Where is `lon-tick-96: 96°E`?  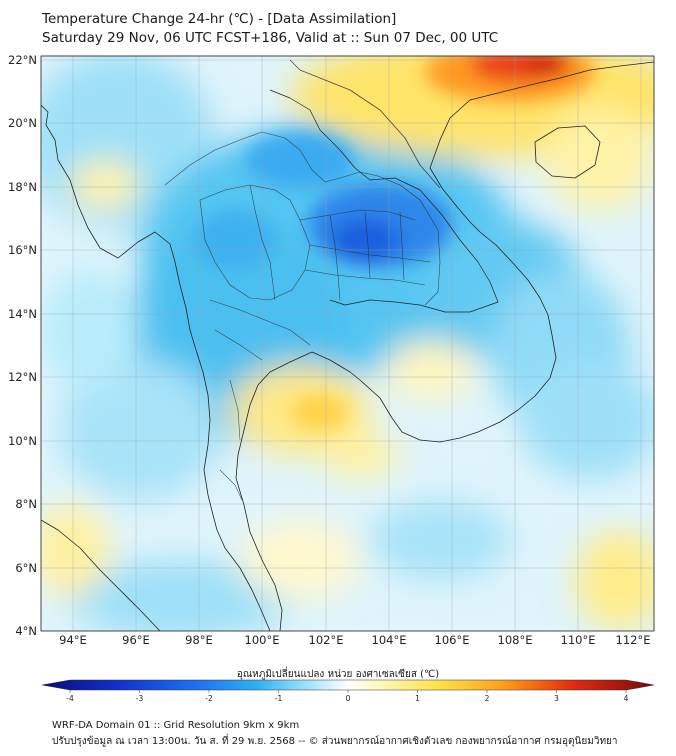 lon-tick-96: 96°E is located at coordinates (136, 640).